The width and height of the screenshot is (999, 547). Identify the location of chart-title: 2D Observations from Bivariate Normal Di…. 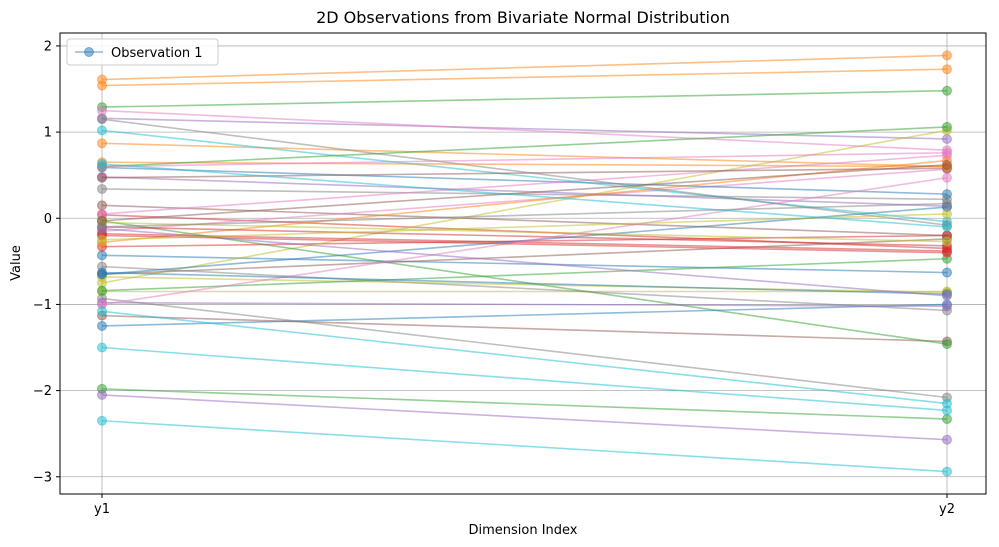
(523, 17).